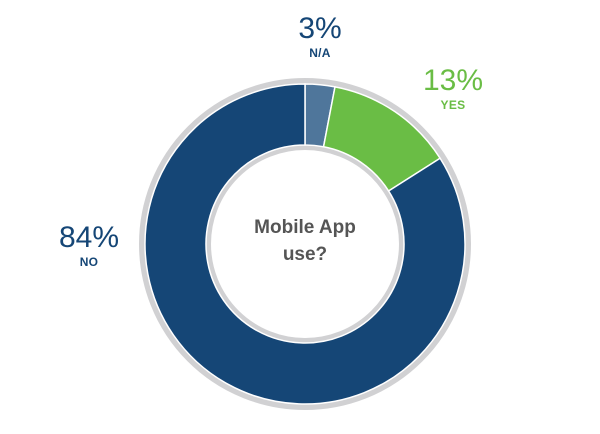 This screenshot has height=434, width=600. I want to click on slice-value-no: 84%, so click(89, 237).